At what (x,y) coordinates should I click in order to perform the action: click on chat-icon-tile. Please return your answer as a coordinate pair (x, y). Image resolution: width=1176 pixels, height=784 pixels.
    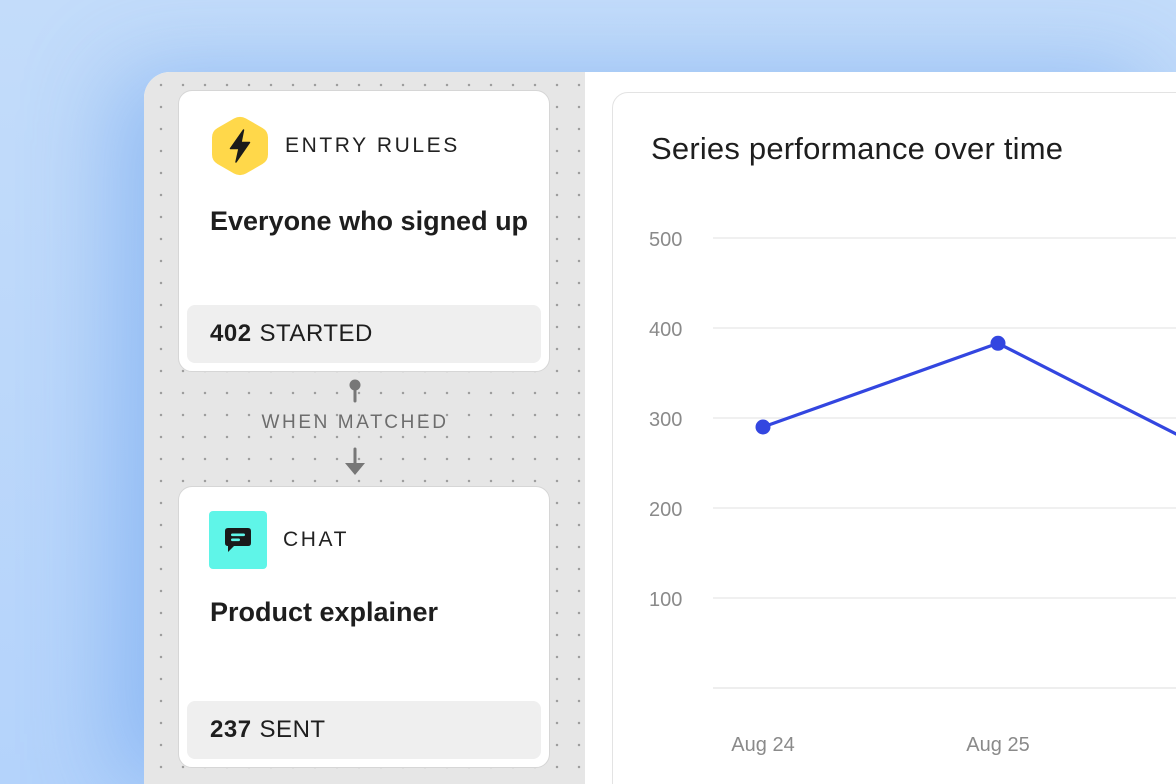
    Looking at the image, I should click on (238, 540).